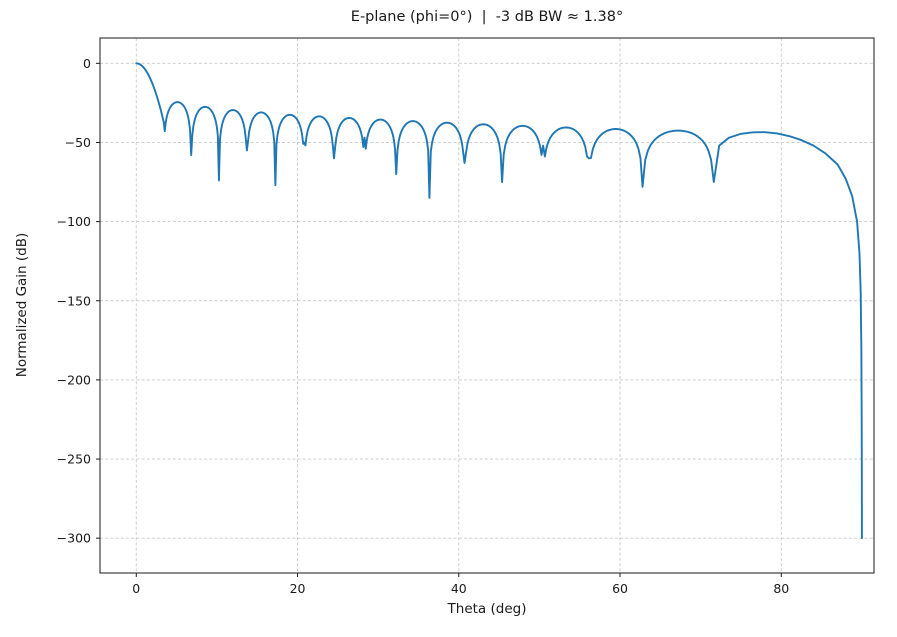  What do you see at coordinates (74, 221) in the screenshot?
I see `y-tick-label: −100` at bounding box center [74, 221].